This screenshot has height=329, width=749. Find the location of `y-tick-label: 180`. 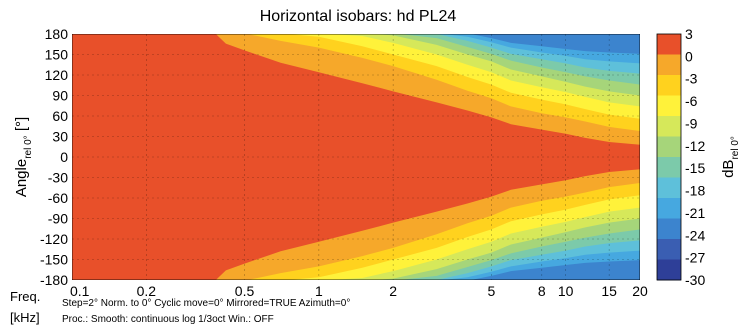

y-tick-label: 180 is located at coordinates (57, 34).